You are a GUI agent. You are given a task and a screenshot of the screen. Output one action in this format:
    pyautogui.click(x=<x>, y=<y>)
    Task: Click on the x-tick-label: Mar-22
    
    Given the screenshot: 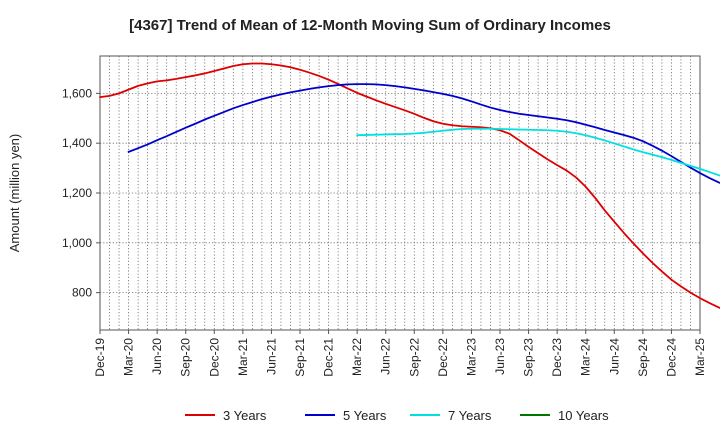 What is the action you would take?
    pyautogui.click(x=357, y=357)
    